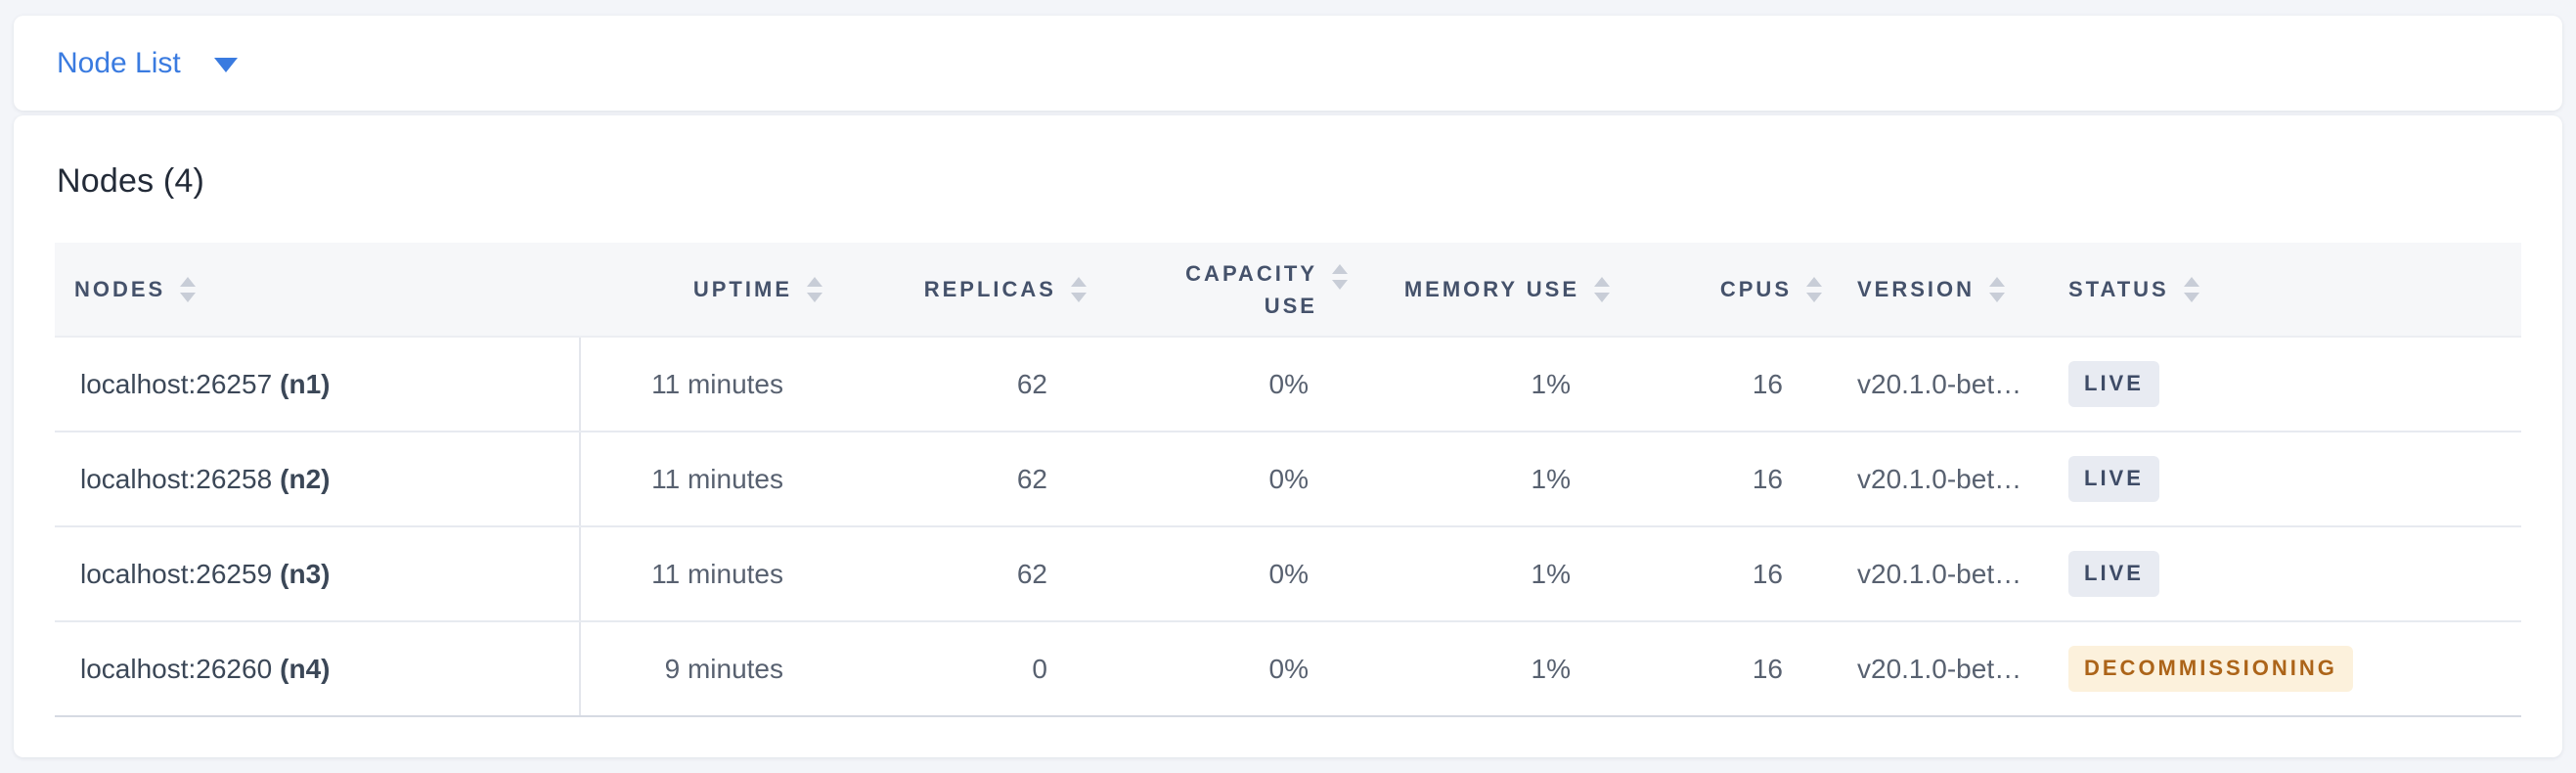 The height and width of the screenshot is (773, 2576). I want to click on node-address-cell: localhost:26259 (n3), so click(318, 574).